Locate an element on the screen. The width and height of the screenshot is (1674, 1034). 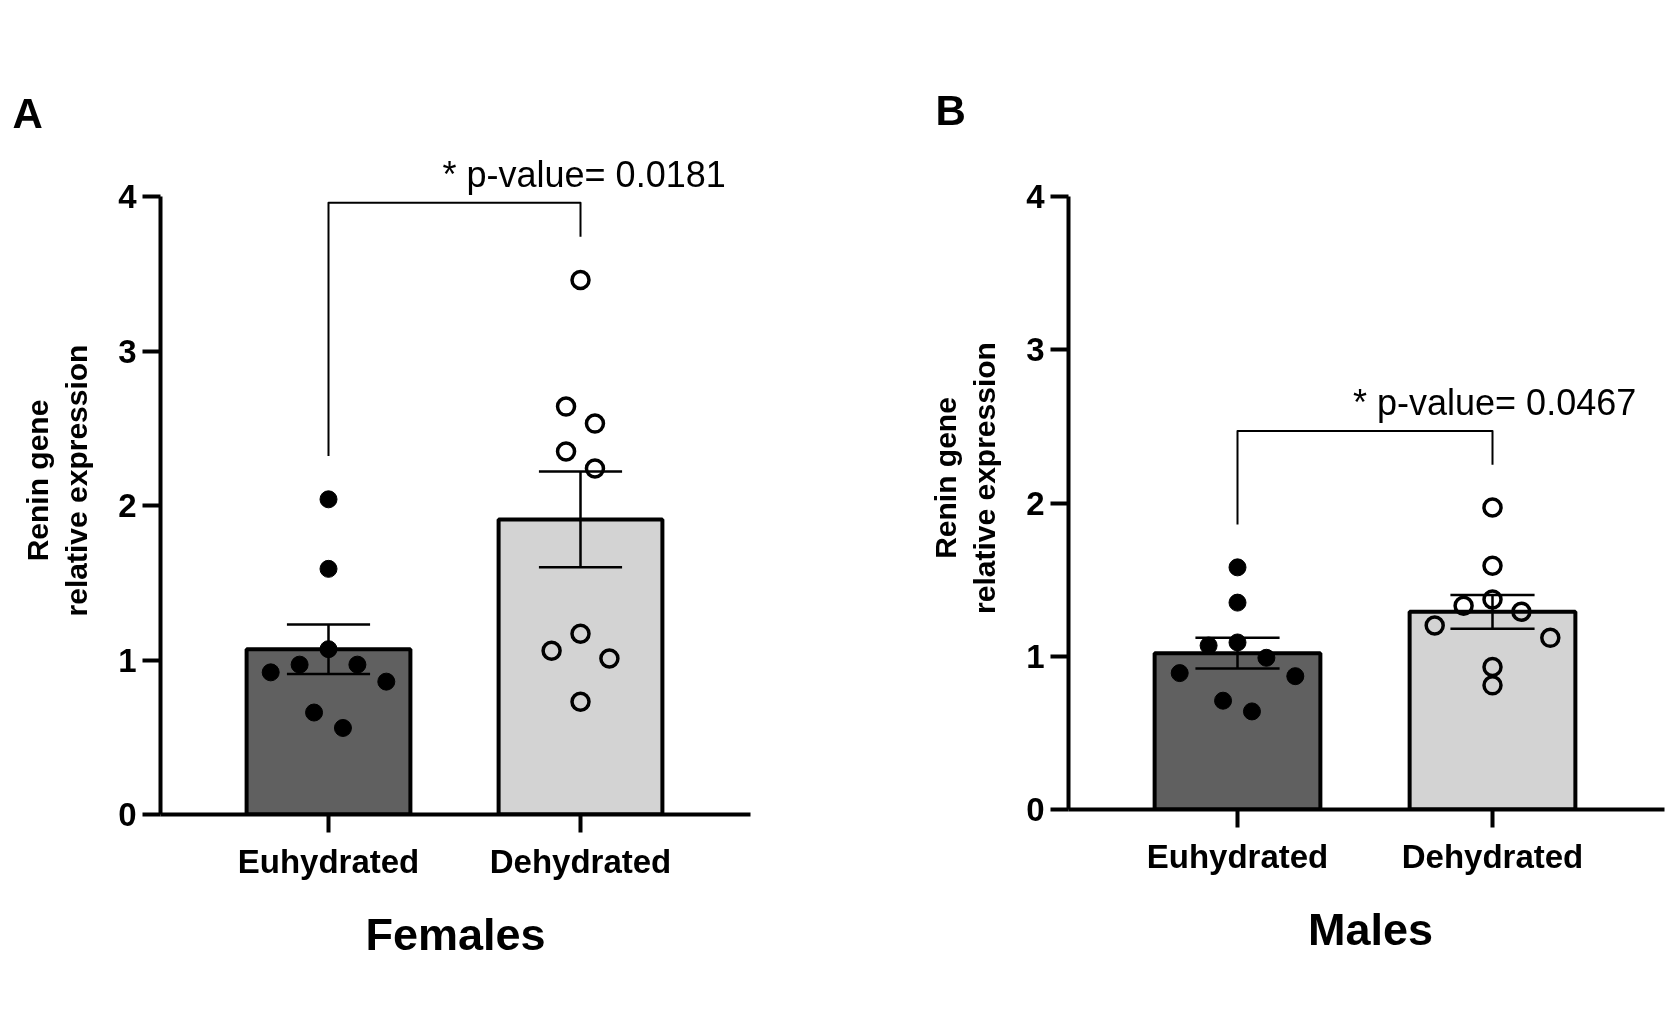
annotation: * p-value= 0.0467 is located at coordinates (1495, 402).